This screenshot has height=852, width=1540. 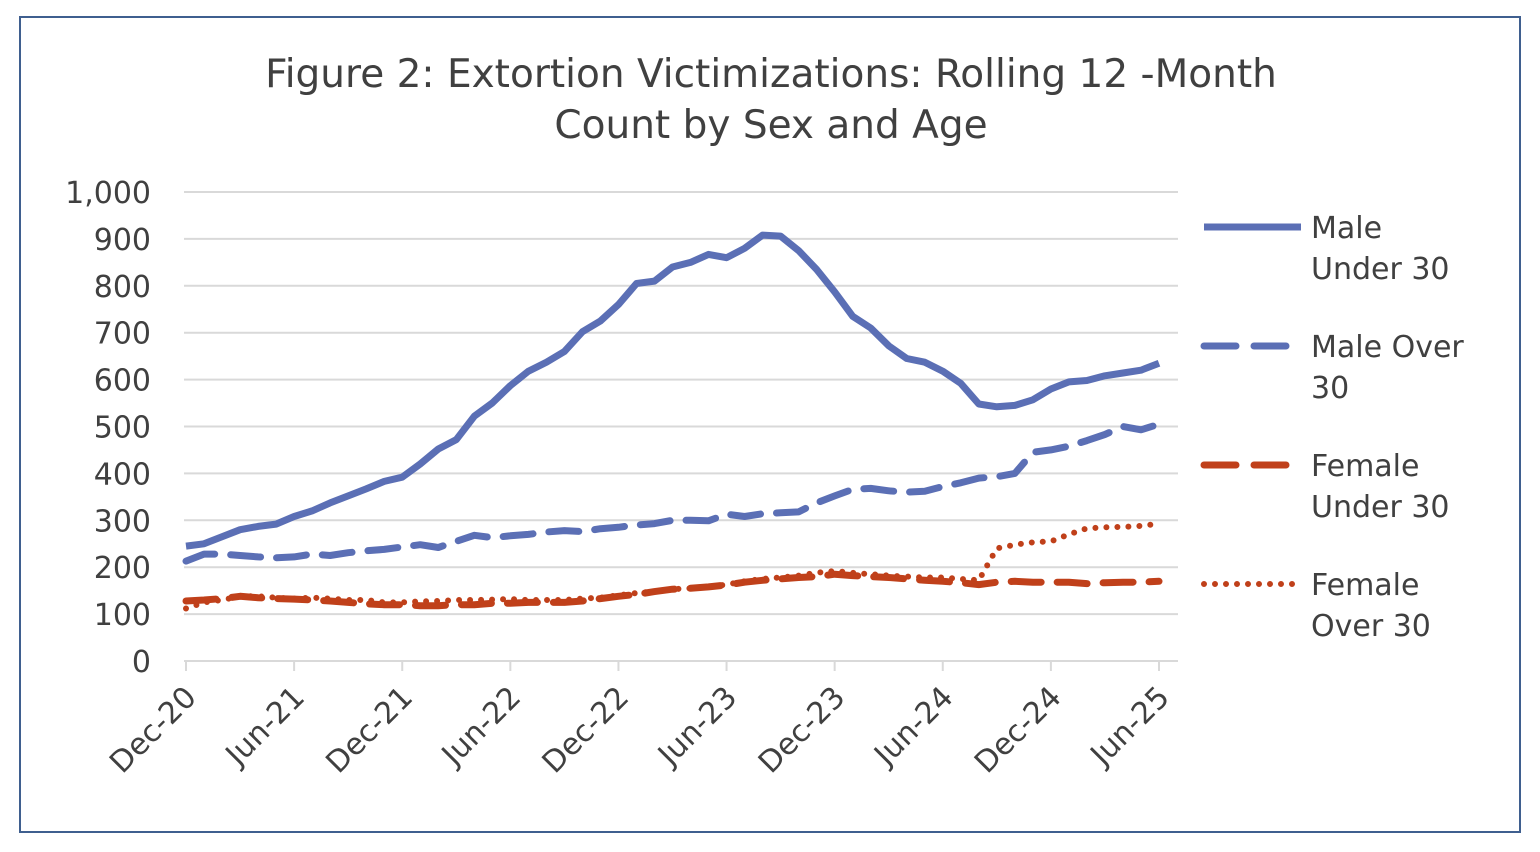 I want to click on x-tick-label: Jun-23, so click(x=697, y=727).